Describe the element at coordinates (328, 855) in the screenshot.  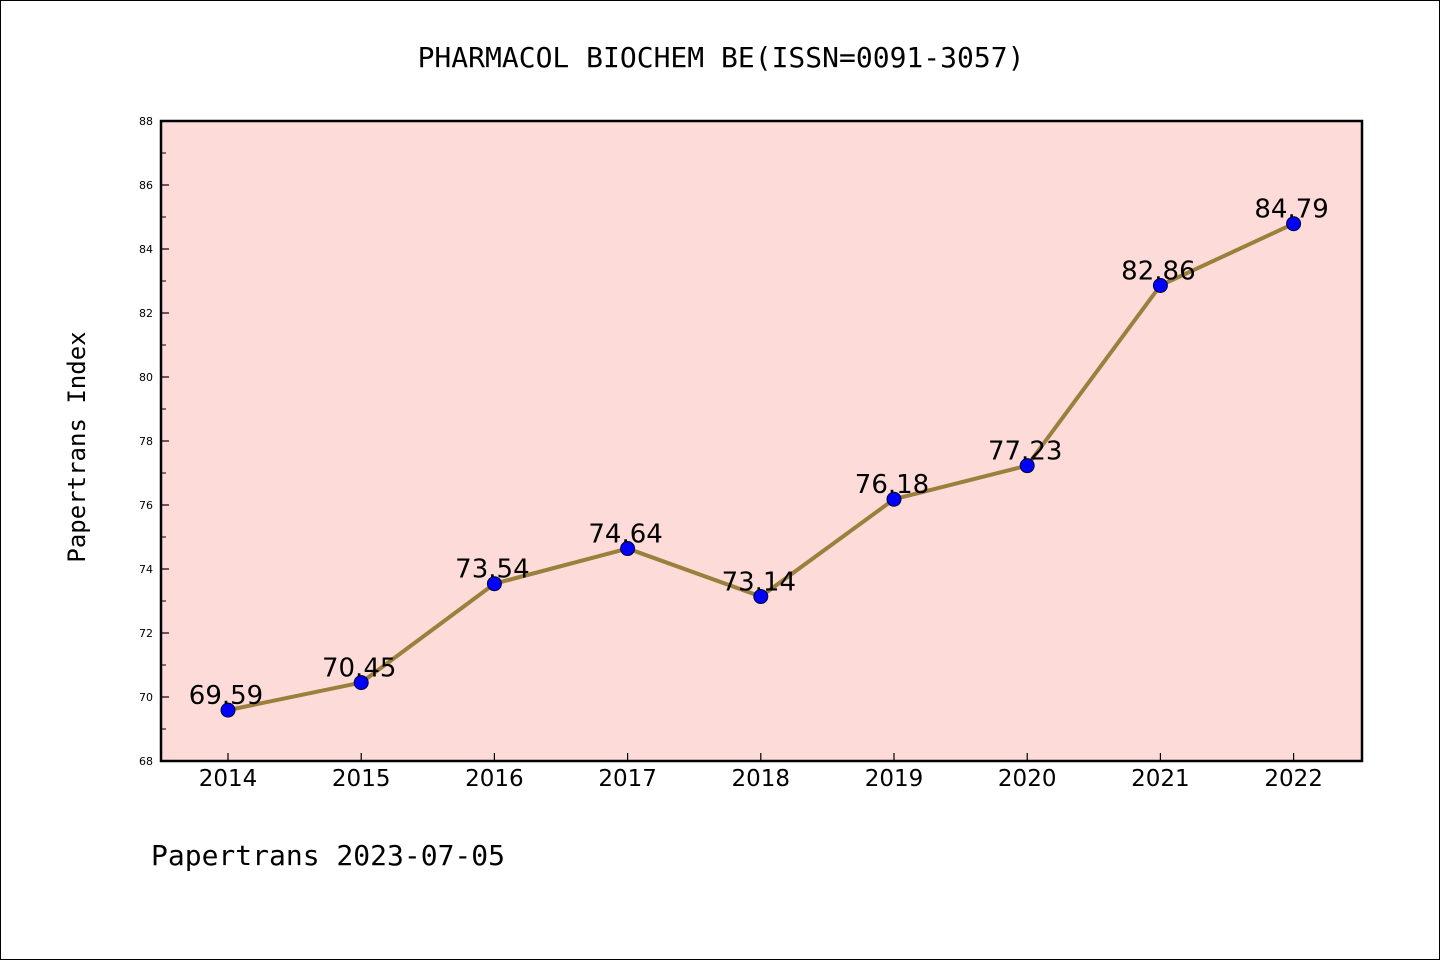
I see `footer-text: Papertrans 2023-07-05` at that location.